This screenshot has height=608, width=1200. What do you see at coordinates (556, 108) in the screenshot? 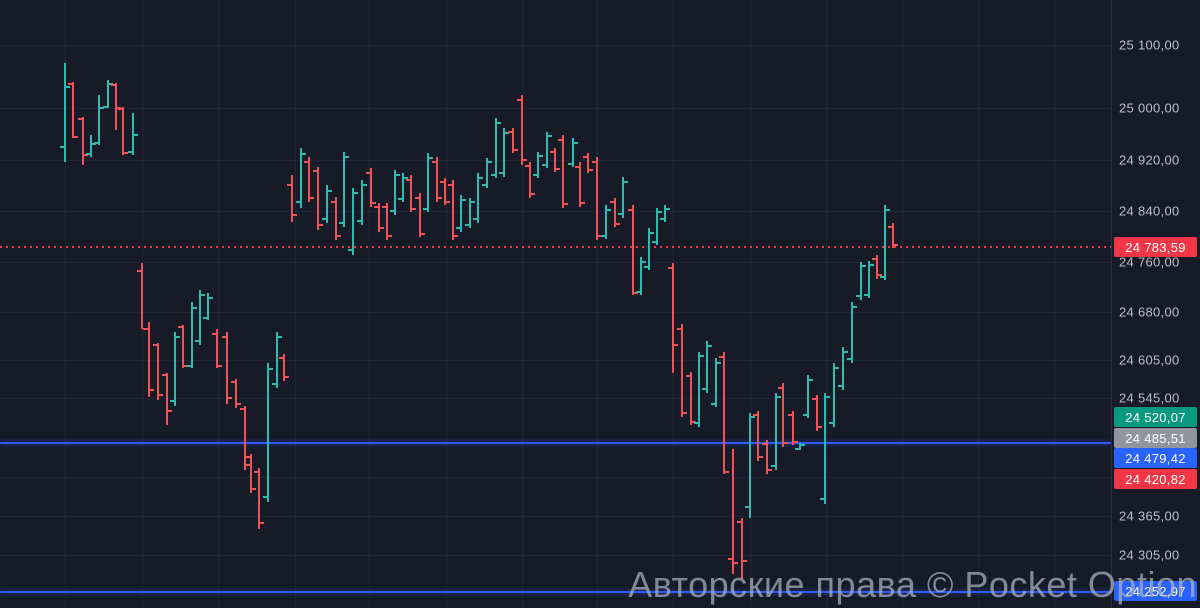
I see `horizontal-gridline` at bounding box center [556, 108].